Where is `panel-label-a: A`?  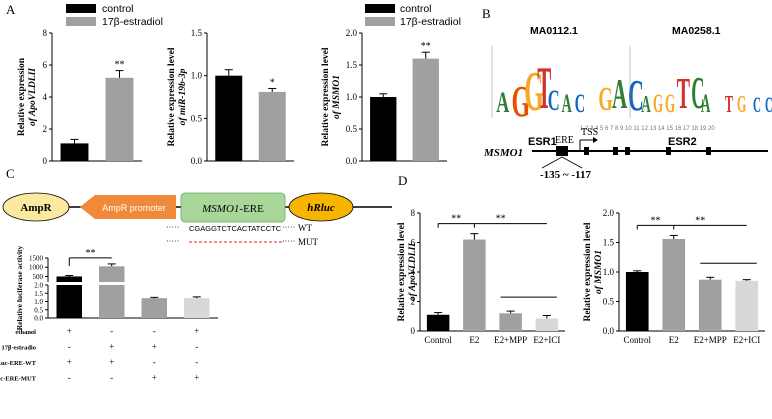
panel-label-a: A is located at coordinates (11, 9).